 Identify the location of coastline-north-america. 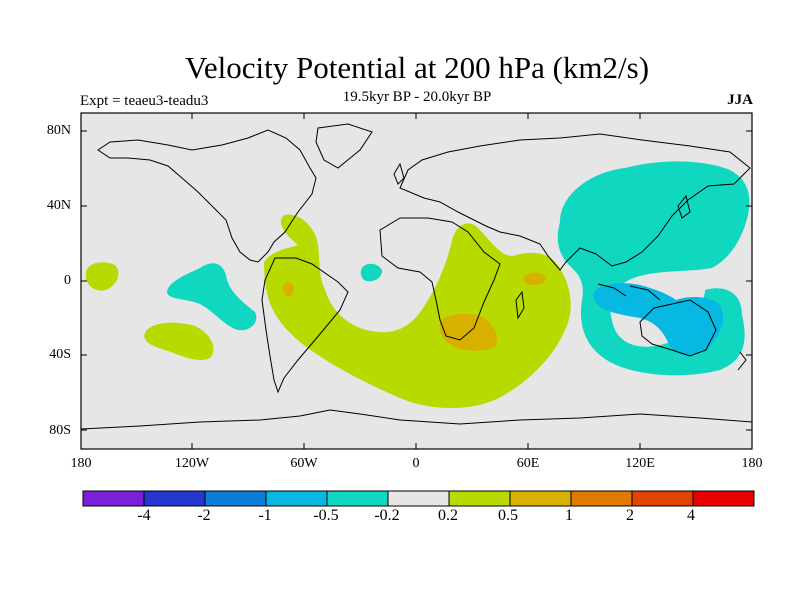
(207, 196).